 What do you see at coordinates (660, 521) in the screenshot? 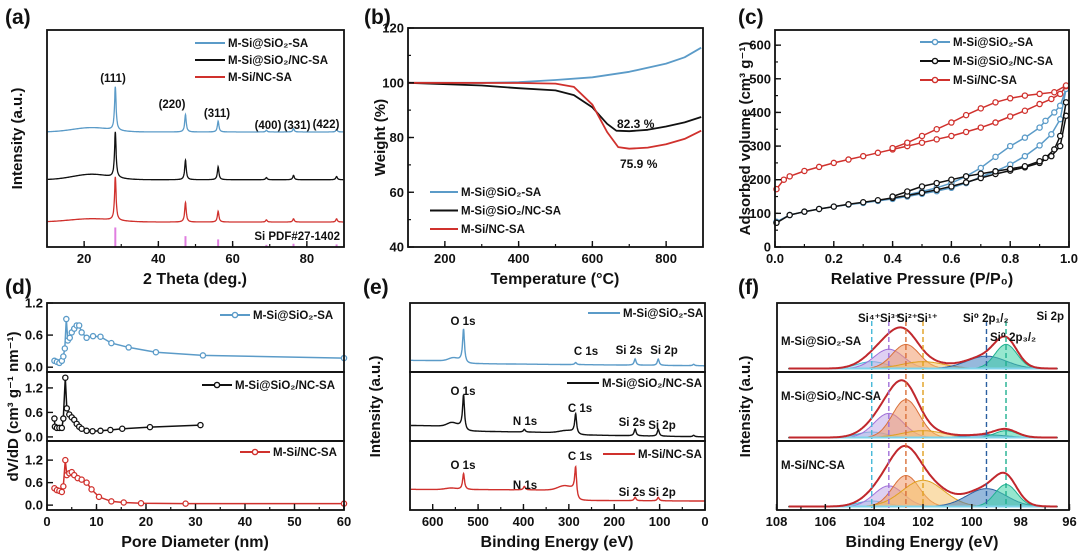
I see `x-tick-label: 100` at bounding box center [660, 521].